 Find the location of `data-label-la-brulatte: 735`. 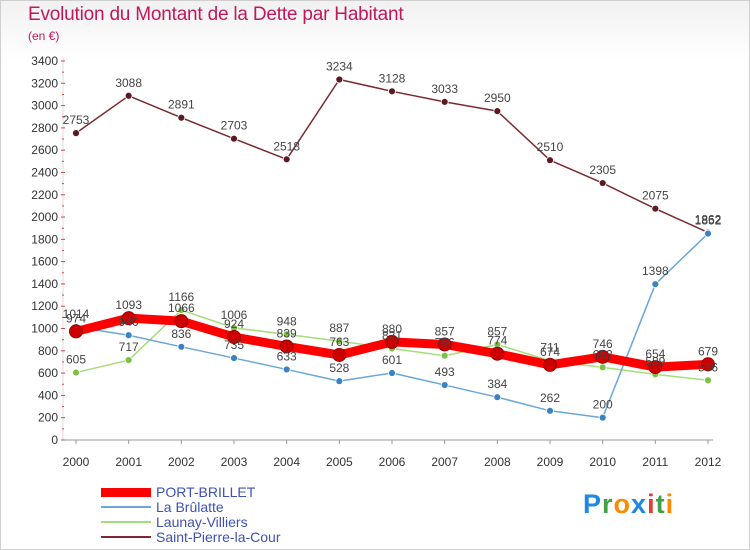

data-label-la-brulatte: 735 is located at coordinates (234, 345).